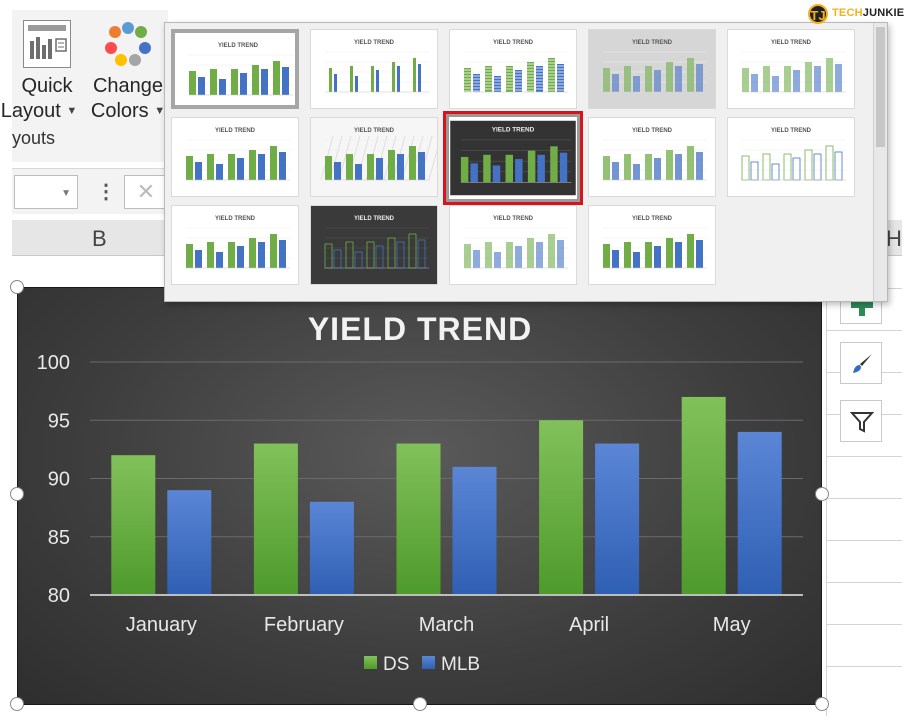 Image resolution: width=912 pixels, height=728 pixels. I want to click on filter-icon, so click(862, 422).